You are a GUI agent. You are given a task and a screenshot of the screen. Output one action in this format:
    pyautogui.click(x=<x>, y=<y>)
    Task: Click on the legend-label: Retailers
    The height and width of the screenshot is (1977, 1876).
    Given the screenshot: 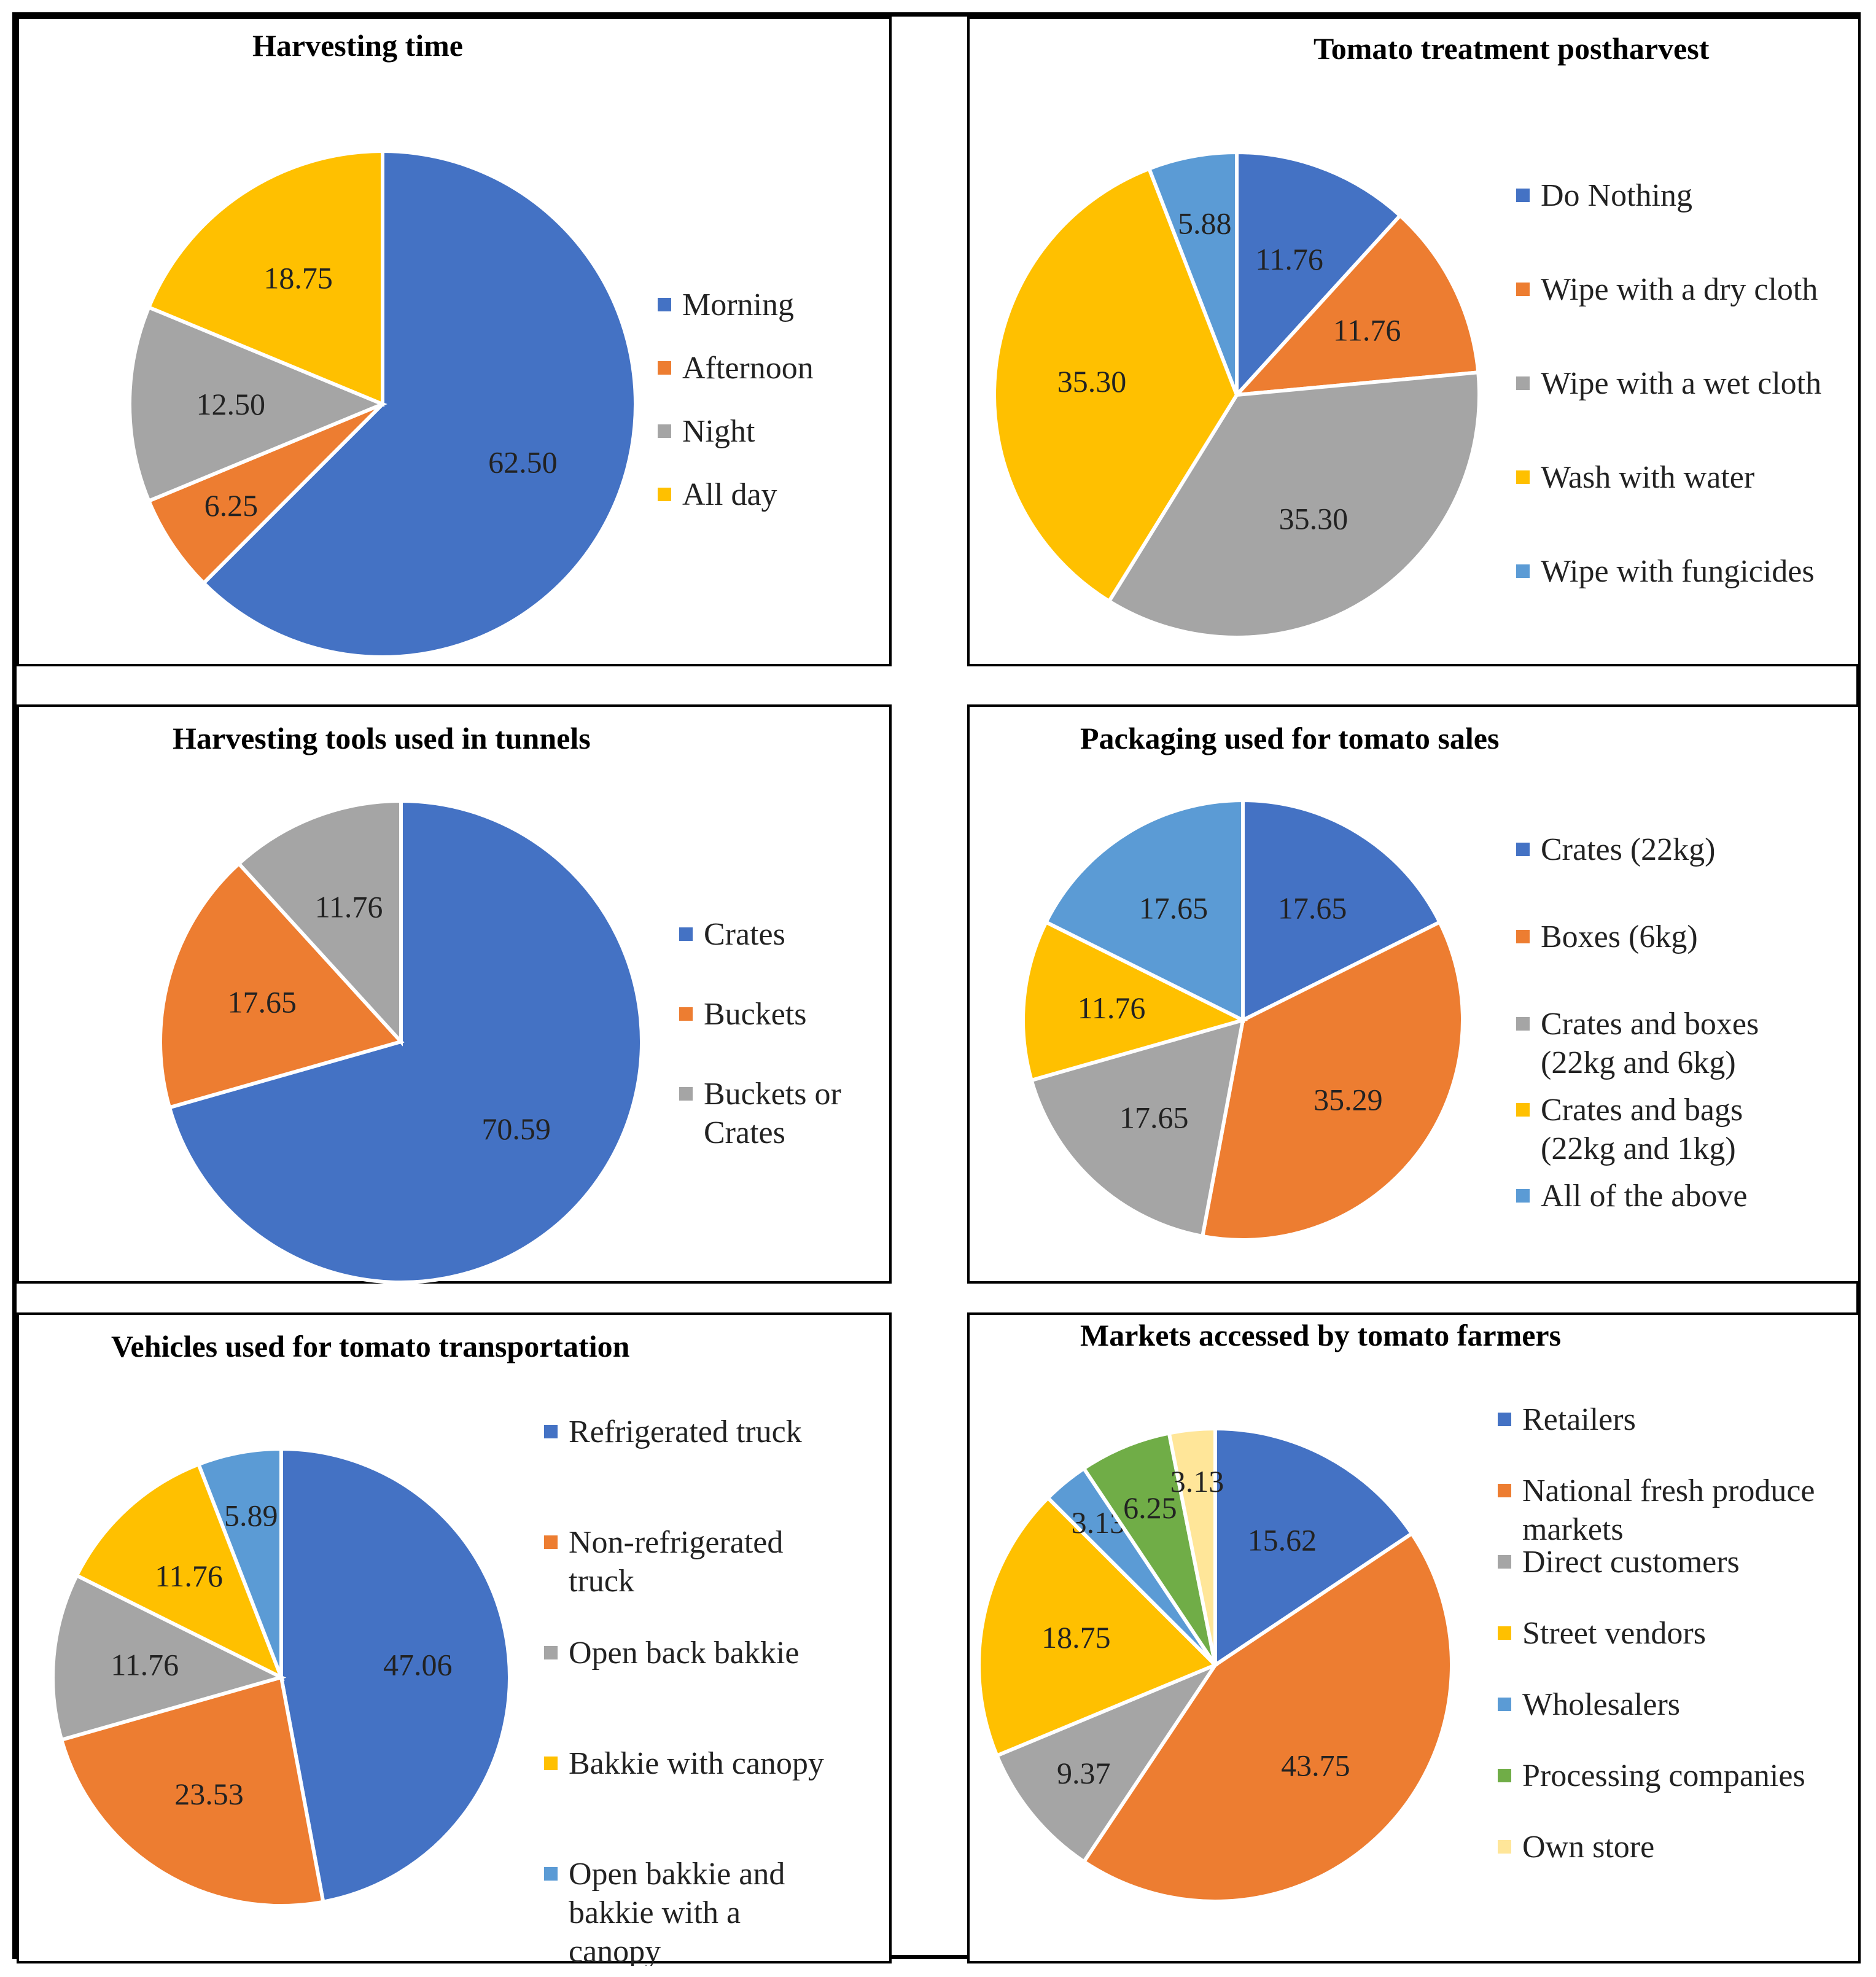 What is the action you would take?
    pyautogui.click(x=1579, y=1419)
    